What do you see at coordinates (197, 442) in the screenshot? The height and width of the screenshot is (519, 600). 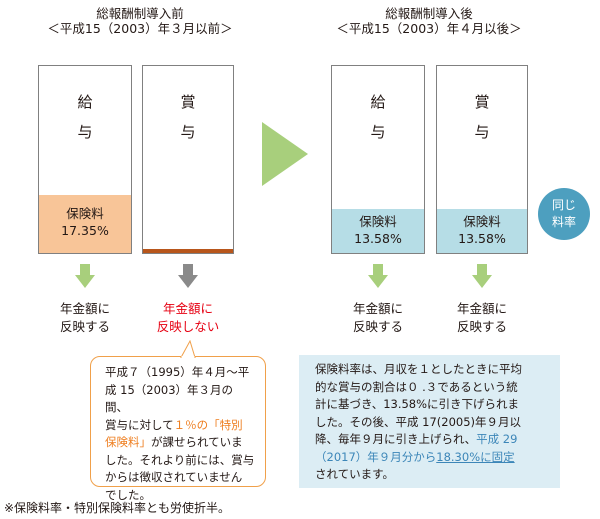 I see `callout-line-4-text: が課せられていま` at bounding box center [197, 442].